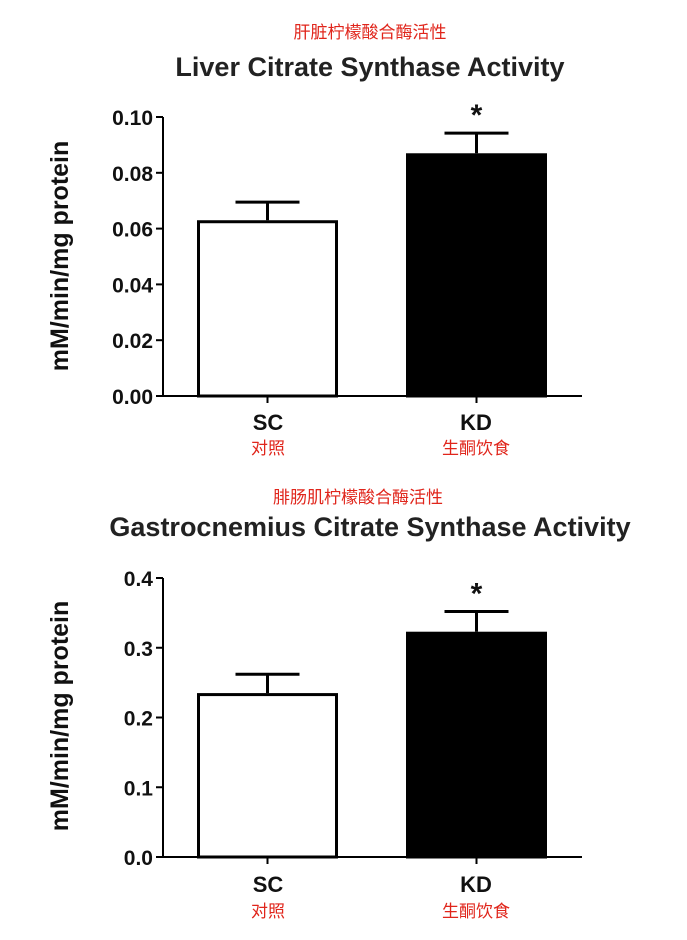  I want to click on gastrocnemius-category-cn-kd: 生酮饮食, so click(476, 912).